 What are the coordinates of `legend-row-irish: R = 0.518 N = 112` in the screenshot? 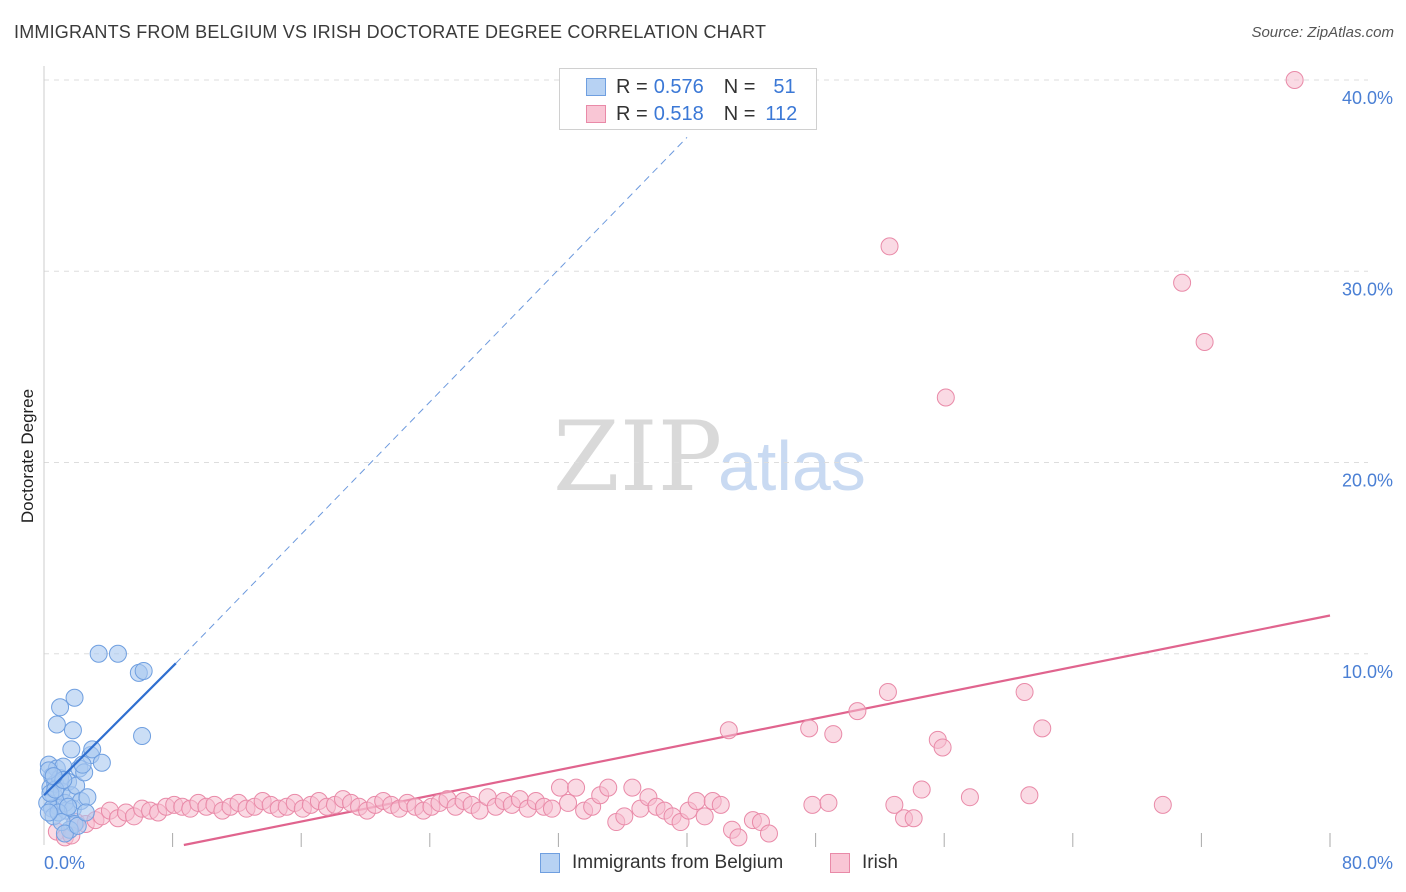 It's located at (691, 114).